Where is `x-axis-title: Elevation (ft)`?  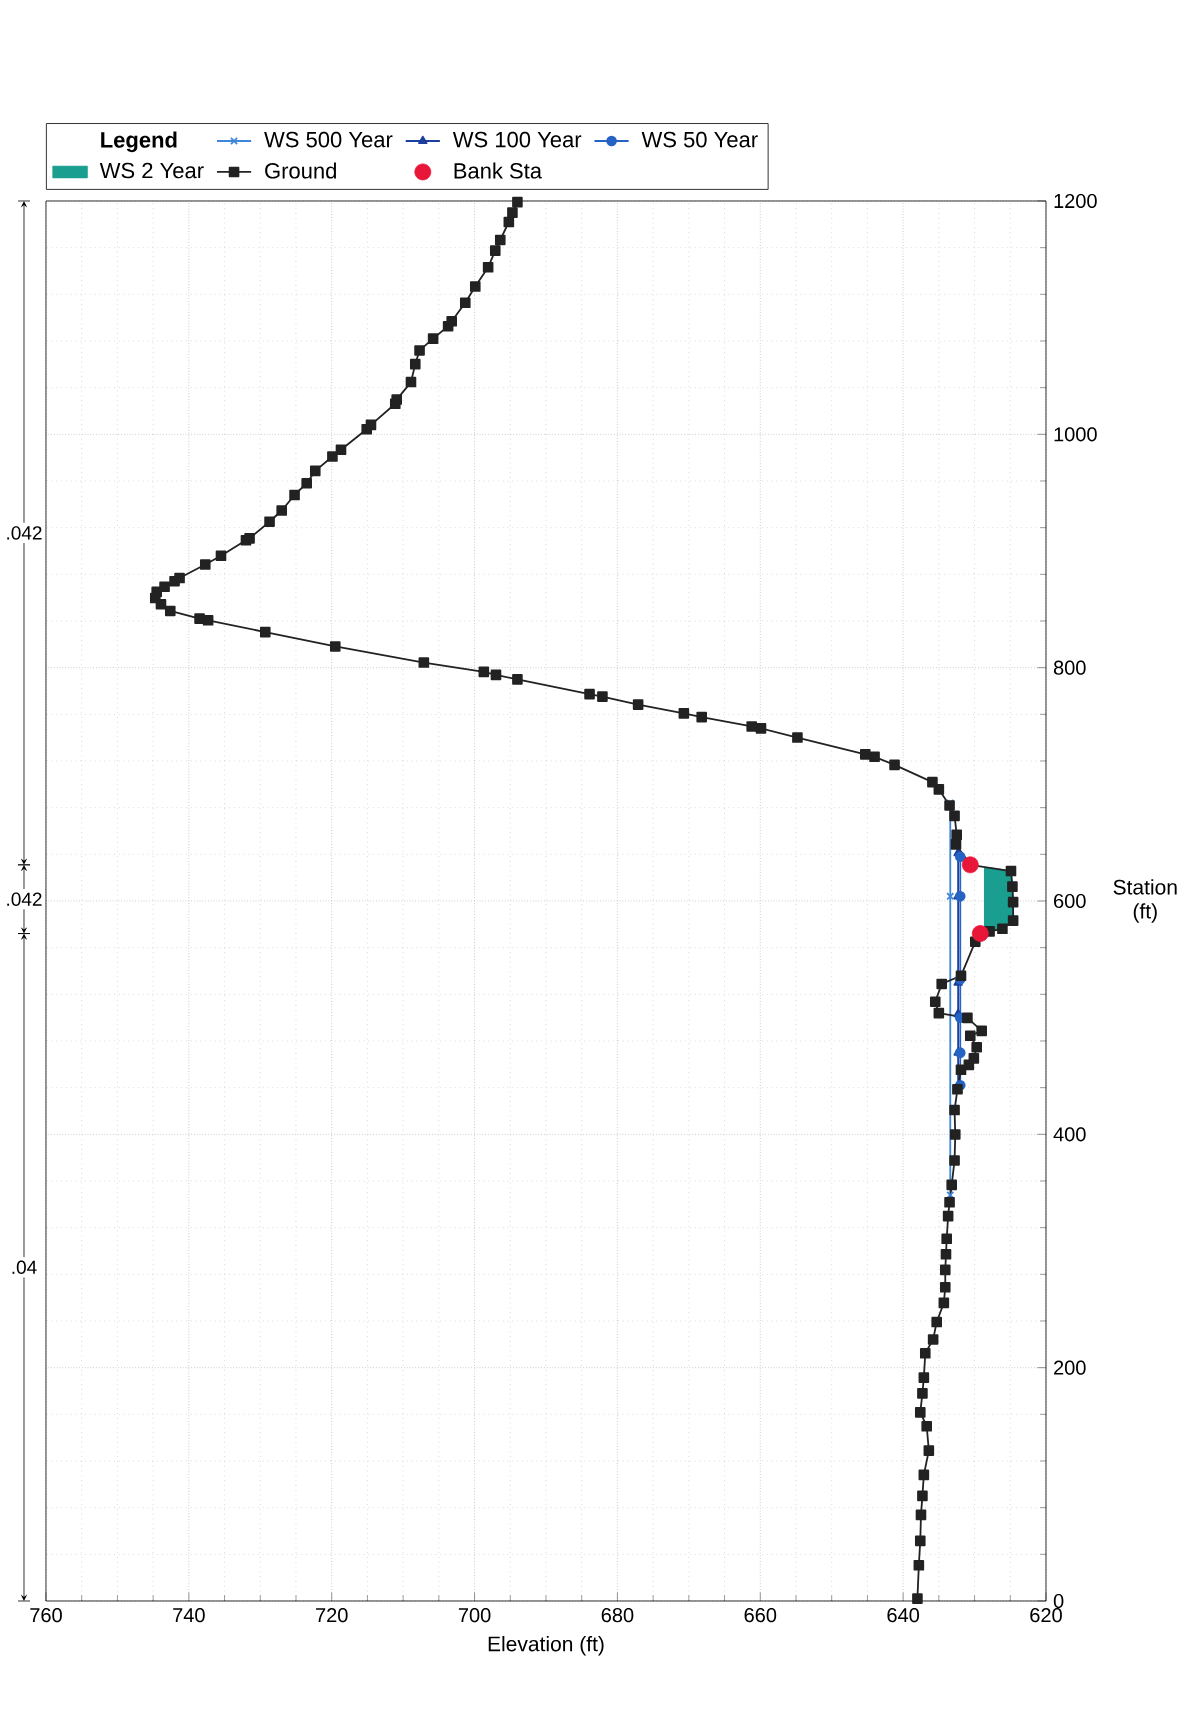 x-axis-title: Elevation (ft) is located at coordinates (546, 1645).